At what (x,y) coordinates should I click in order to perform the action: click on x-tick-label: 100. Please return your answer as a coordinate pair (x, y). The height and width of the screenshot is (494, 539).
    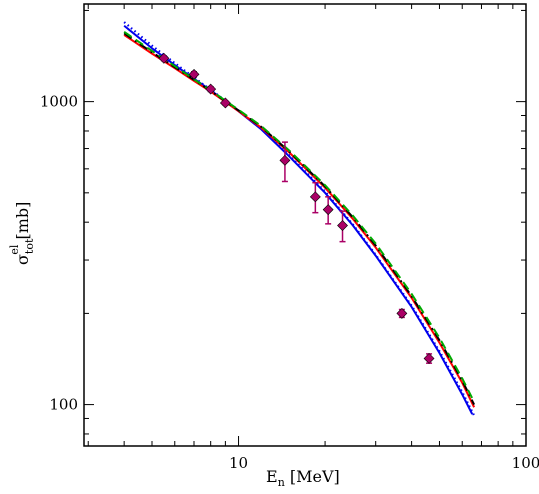
    Looking at the image, I should click on (525, 463).